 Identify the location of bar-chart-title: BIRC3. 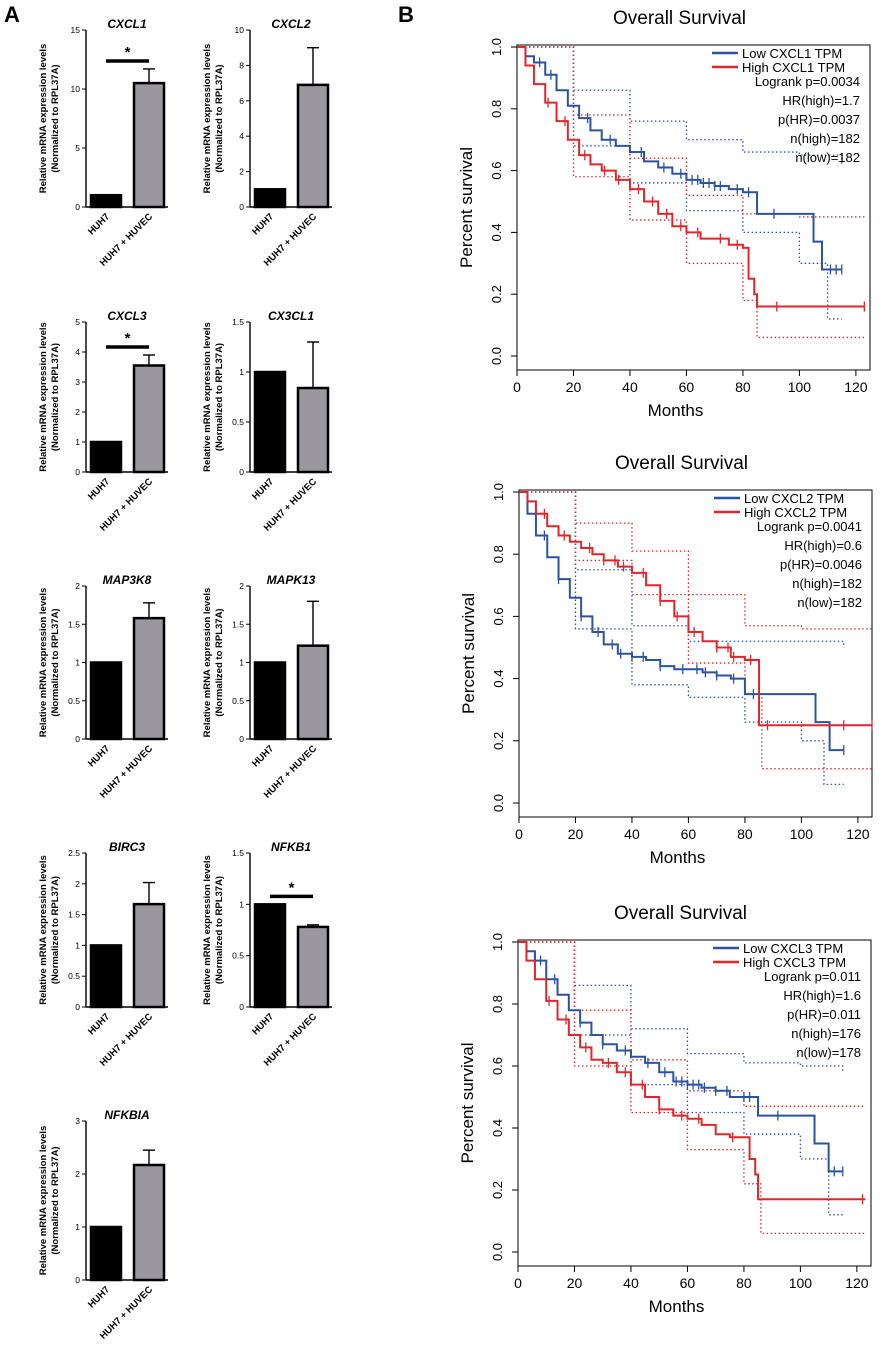
(127, 847).